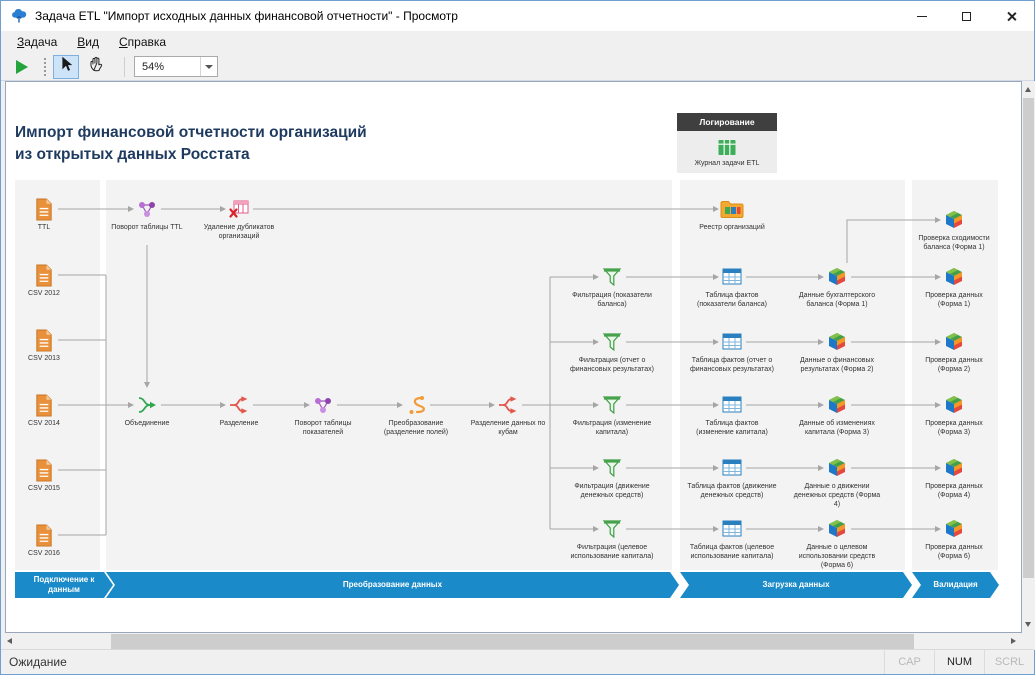  I want to click on transform-icon, so click(416, 405).